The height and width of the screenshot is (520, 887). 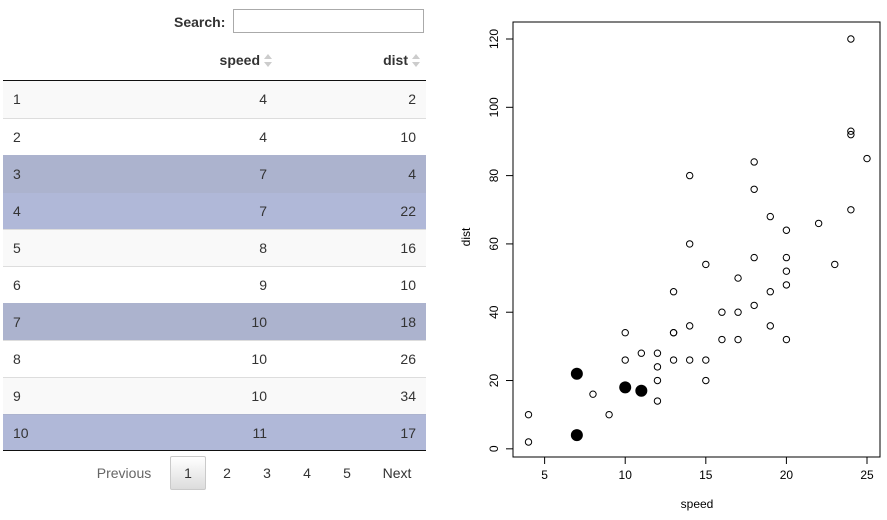 What do you see at coordinates (214, 173) in the screenshot?
I see `table-row: 3 7 4` at bounding box center [214, 173].